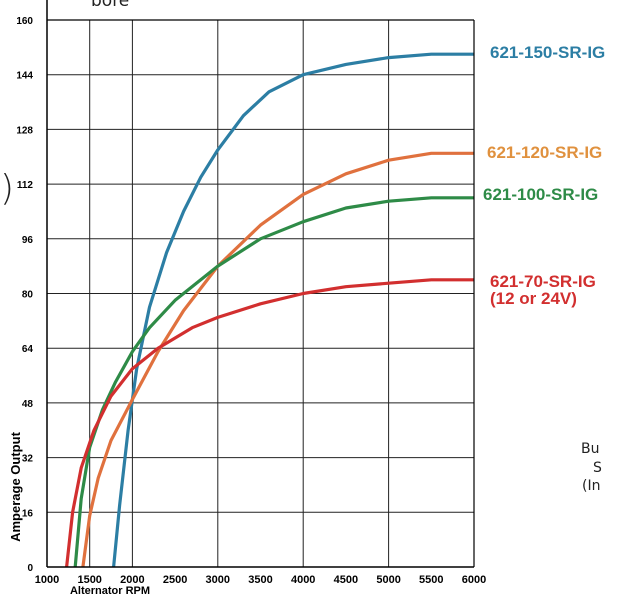  I want to click on y-tick-label-64: 64, so click(28, 349).